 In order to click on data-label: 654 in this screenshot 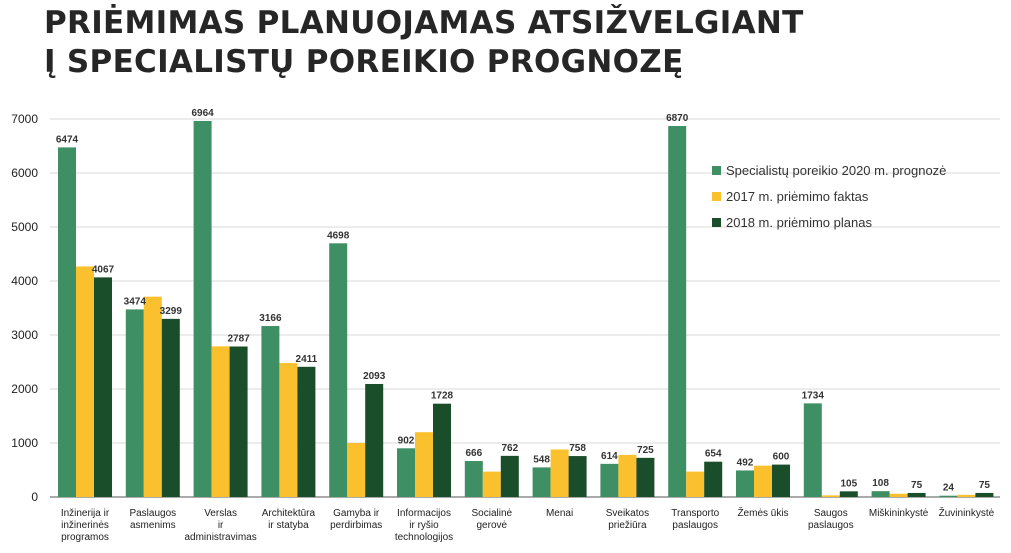, I will do `click(713, 454)`.